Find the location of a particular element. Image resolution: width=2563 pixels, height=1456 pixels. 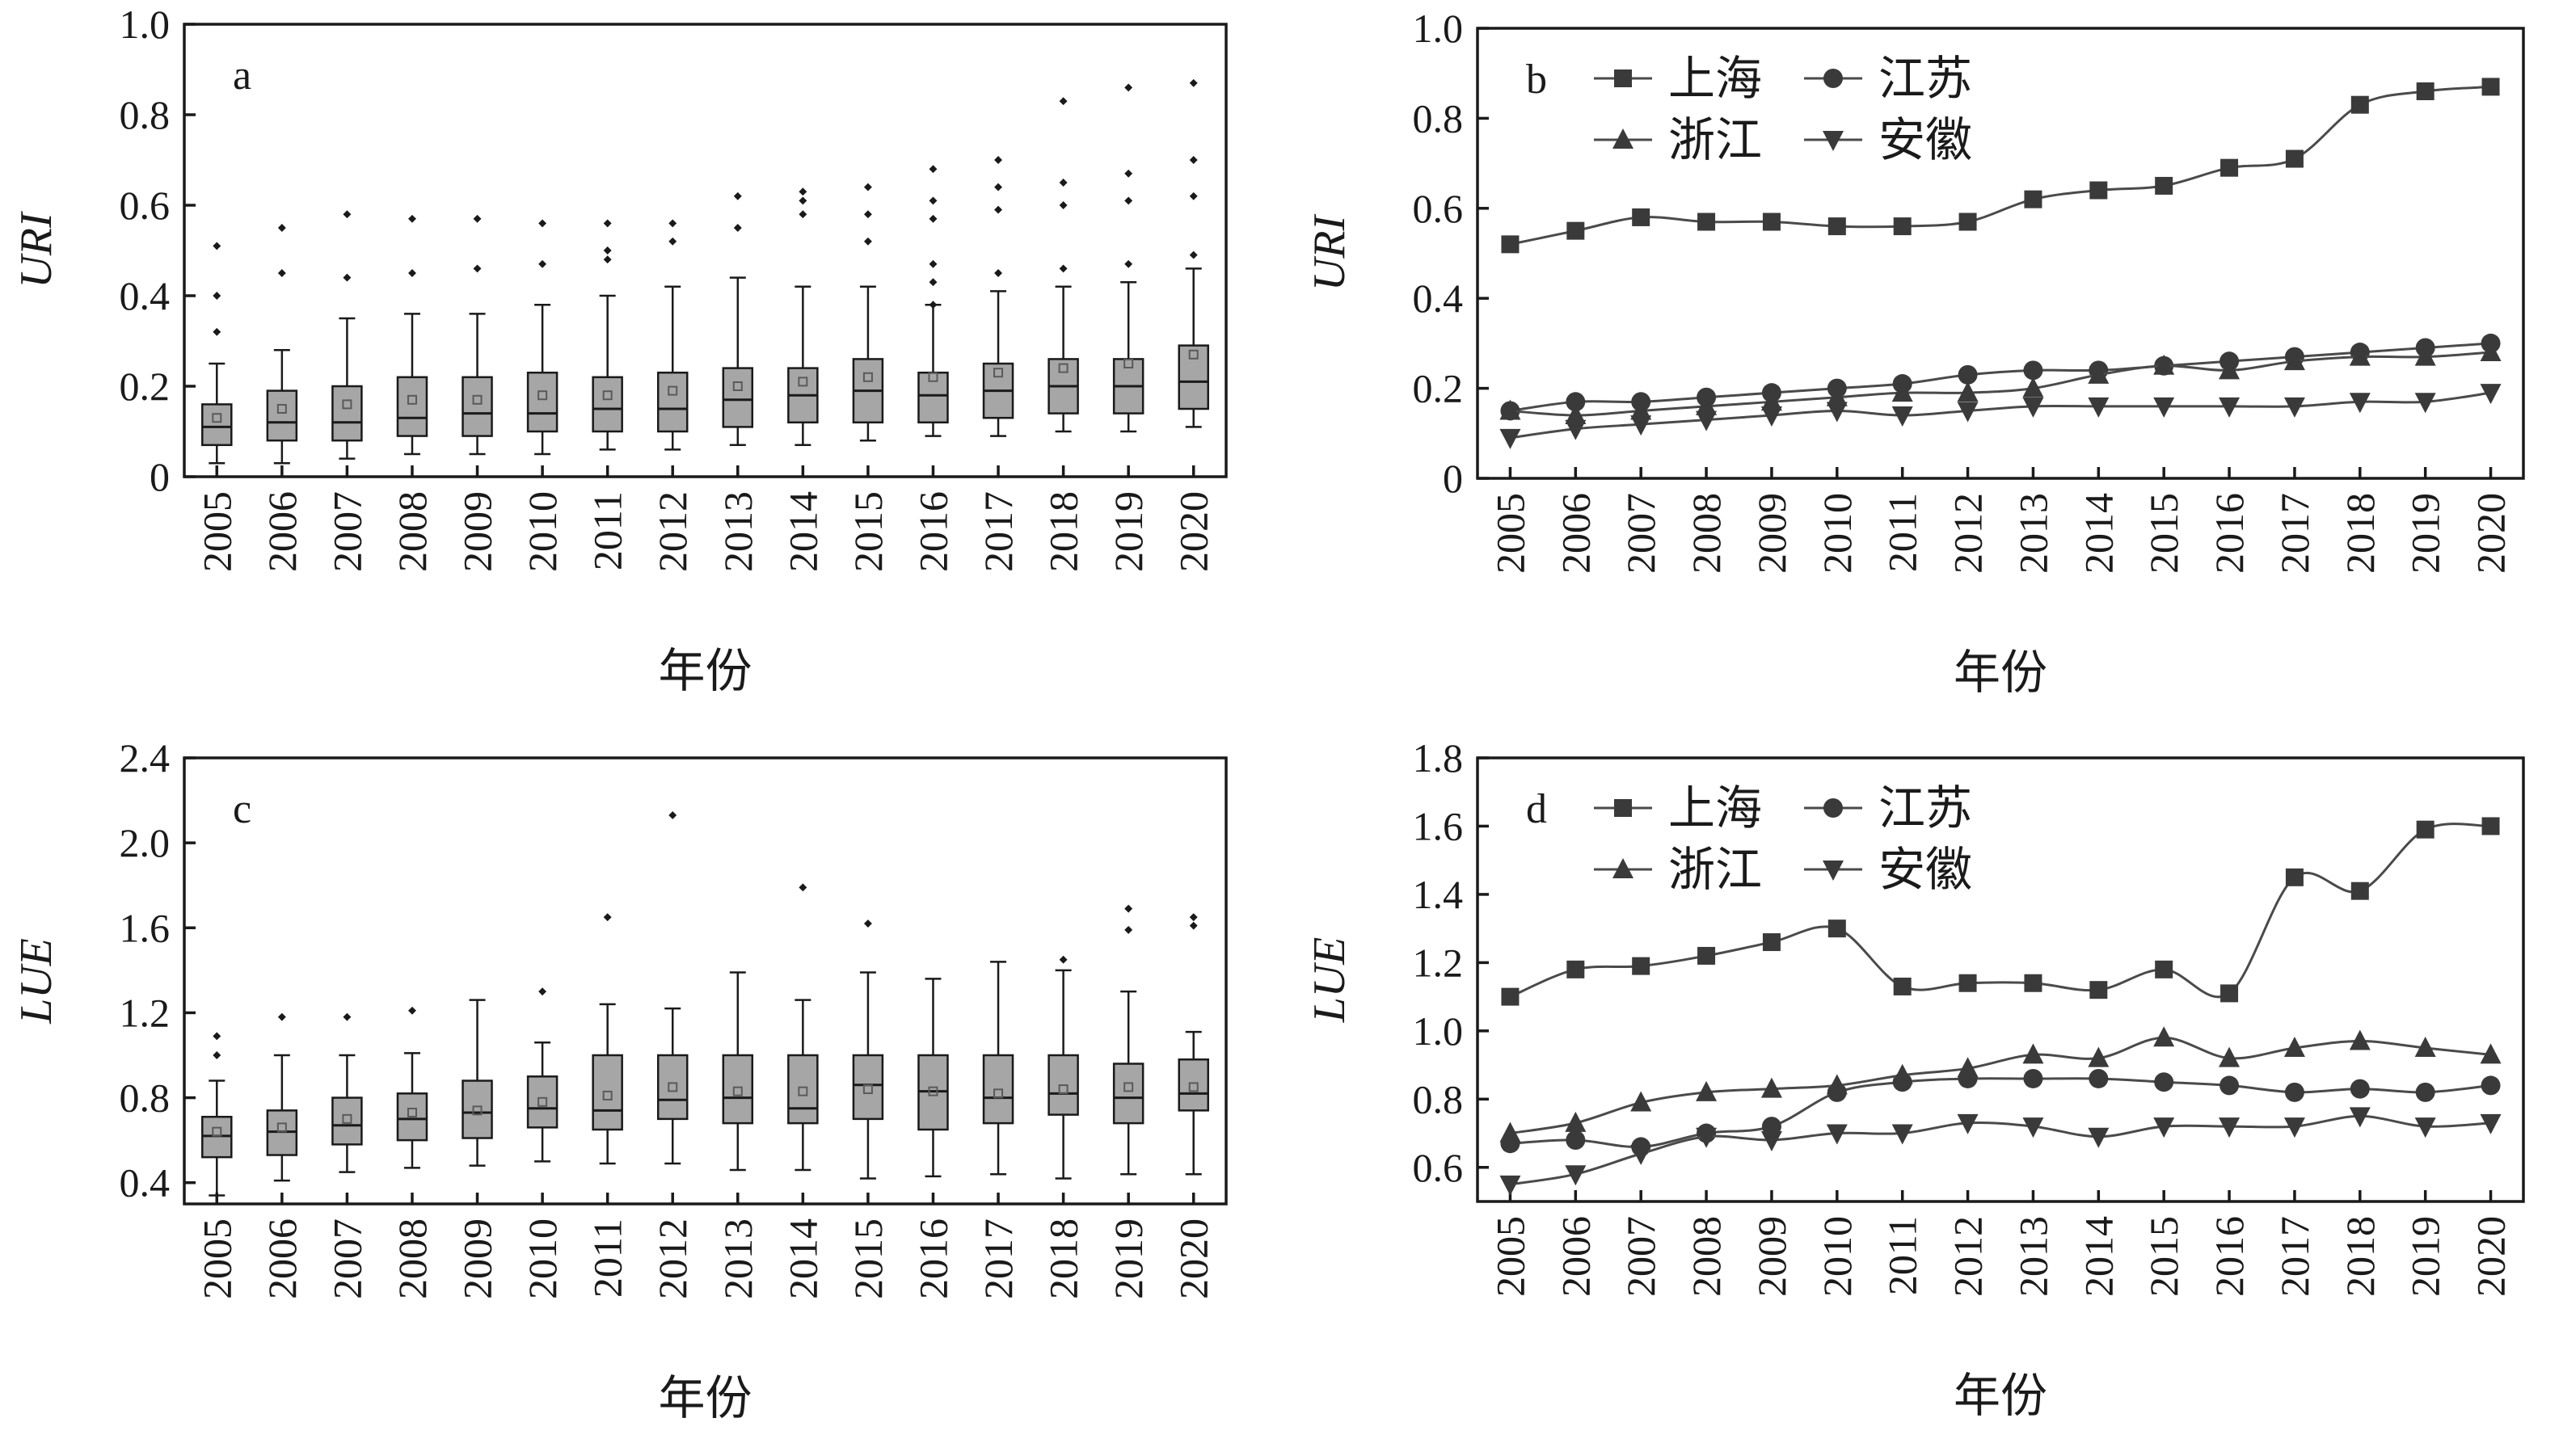

y-tick-label: 0.2 is located at coordinates (1438, 388).